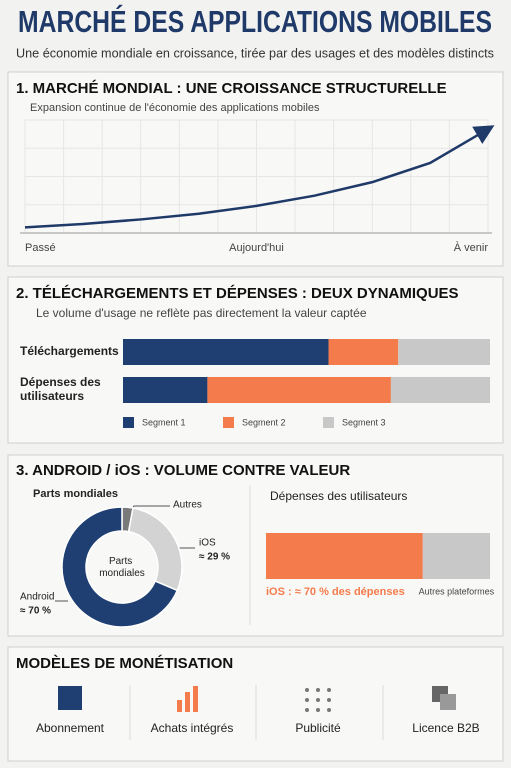  Describe the element at coordinates (70, 728) in the screenshot. I see `item-label: Abonnement` at that location.